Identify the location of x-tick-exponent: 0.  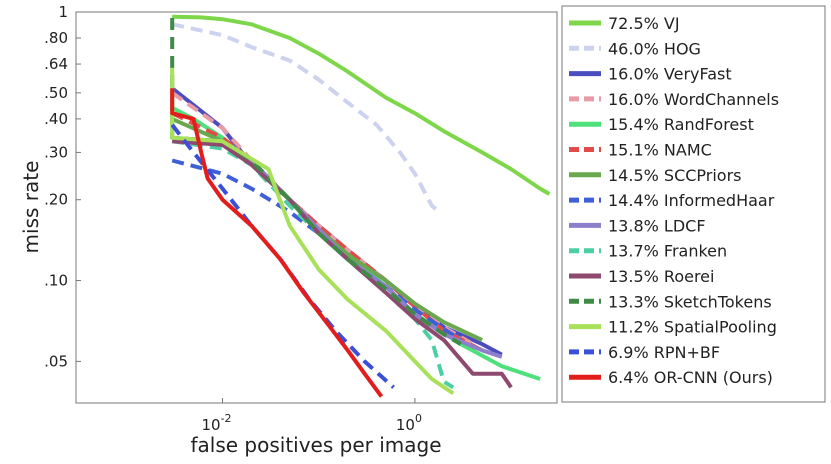
(418, 418).